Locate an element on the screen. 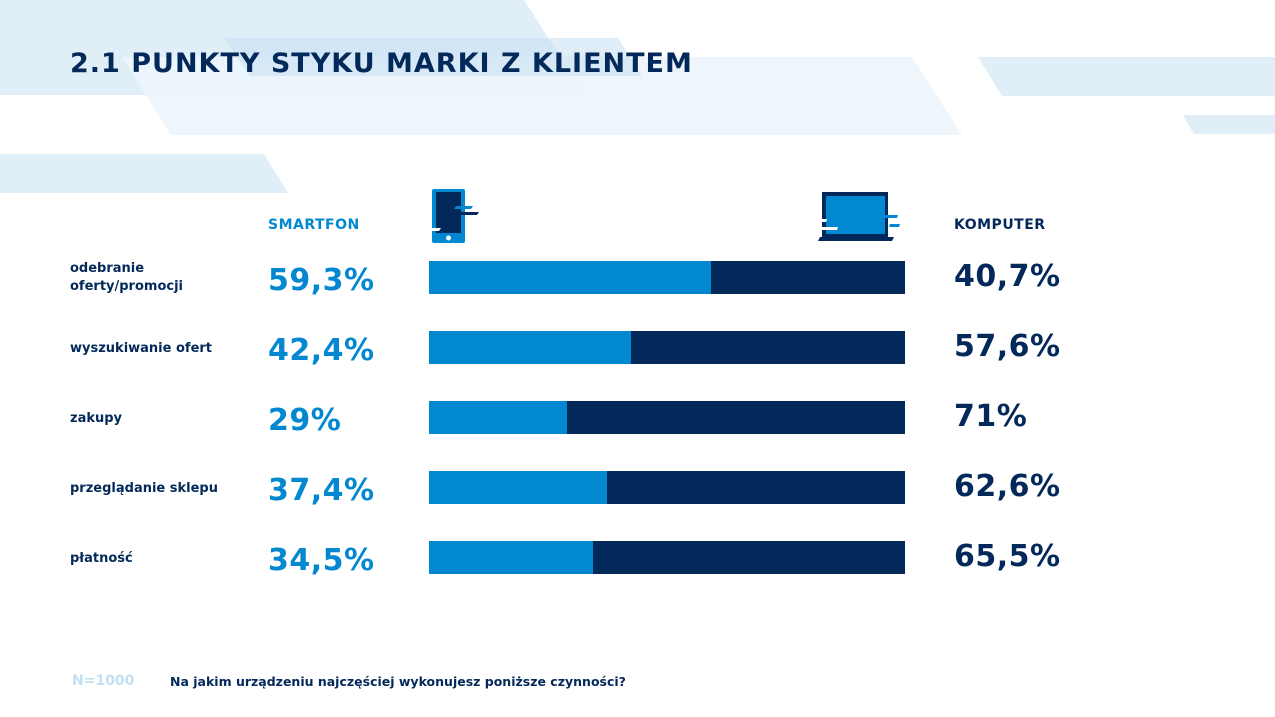 The width and height of the screenshot is (1275, 717). sample-size: N=1000 is located at coordinates (103, 681).